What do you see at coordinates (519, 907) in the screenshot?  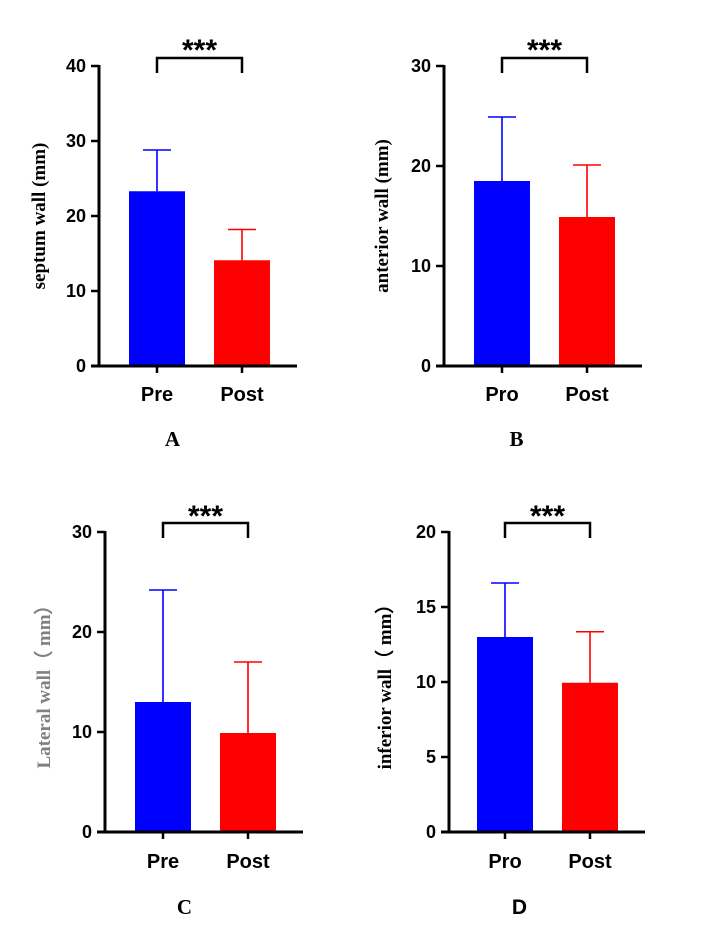 I see `panel-label: D` at bounding box center [519, 907].